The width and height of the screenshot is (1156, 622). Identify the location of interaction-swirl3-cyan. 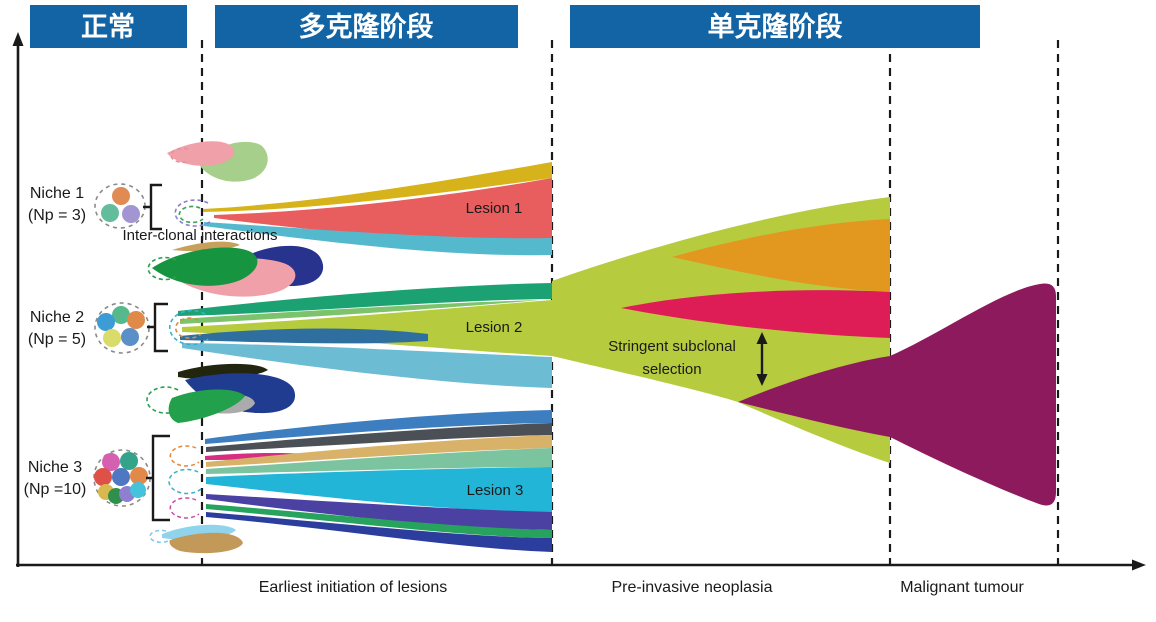
(185, 481).